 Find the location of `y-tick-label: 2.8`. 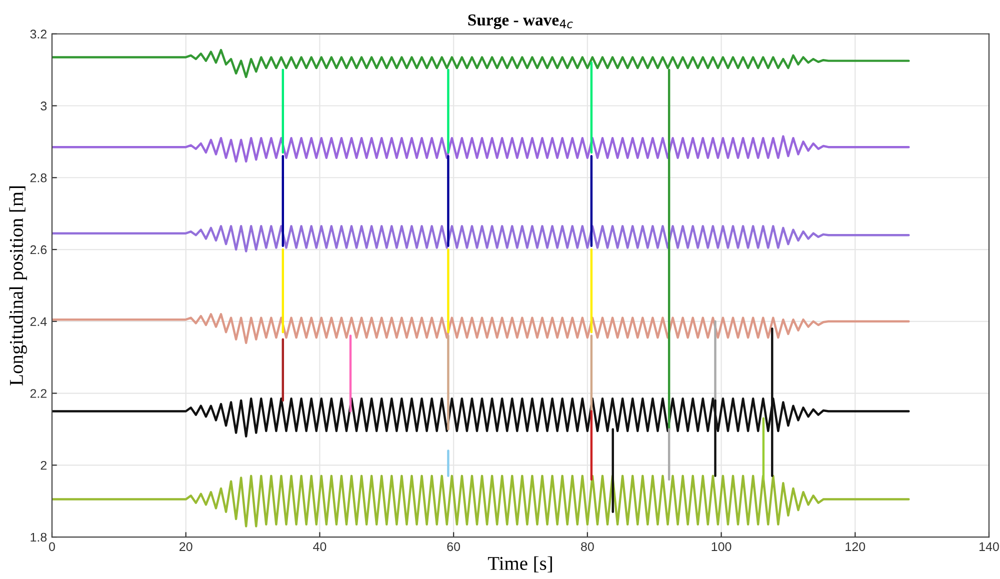

y-tick-label: 2.8 is located at coordinates (38, 177).